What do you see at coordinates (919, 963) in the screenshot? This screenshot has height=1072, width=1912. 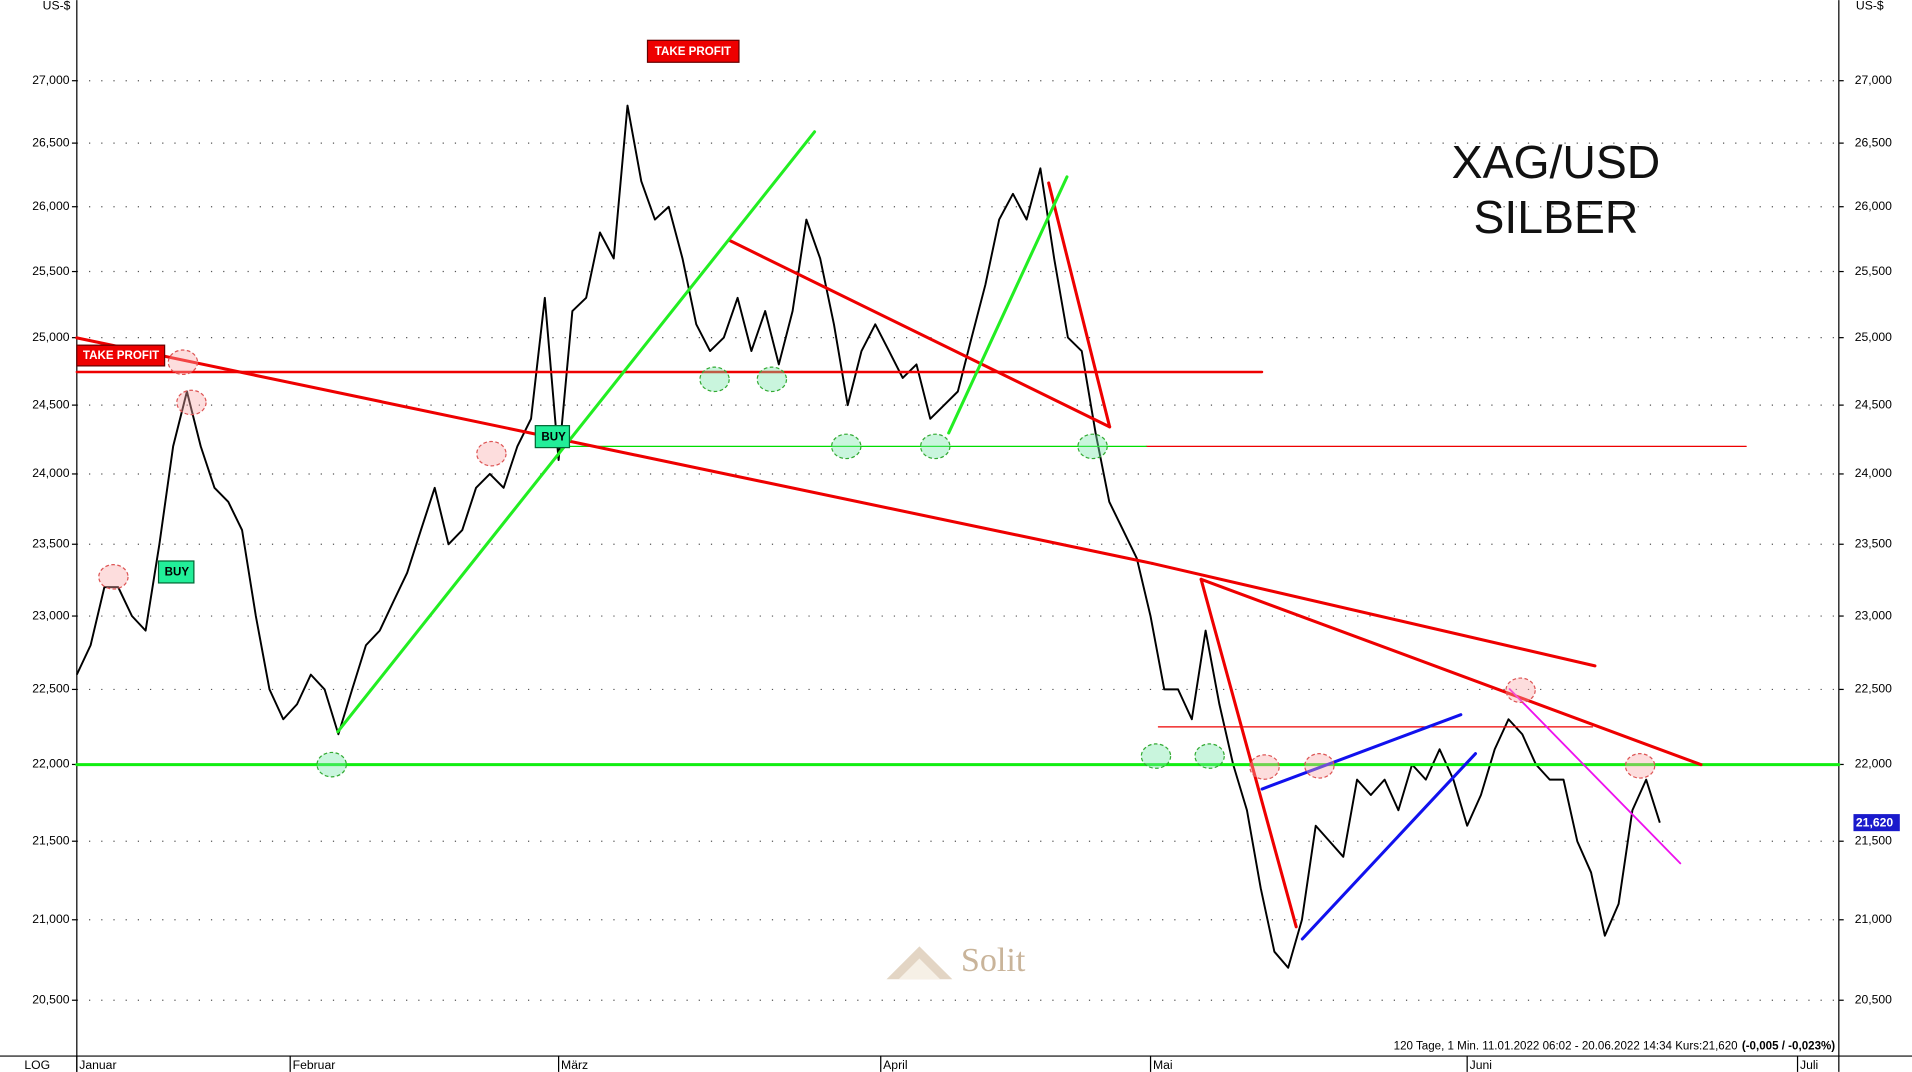 I see `watermark-logo` at bounding box center [919, 963].